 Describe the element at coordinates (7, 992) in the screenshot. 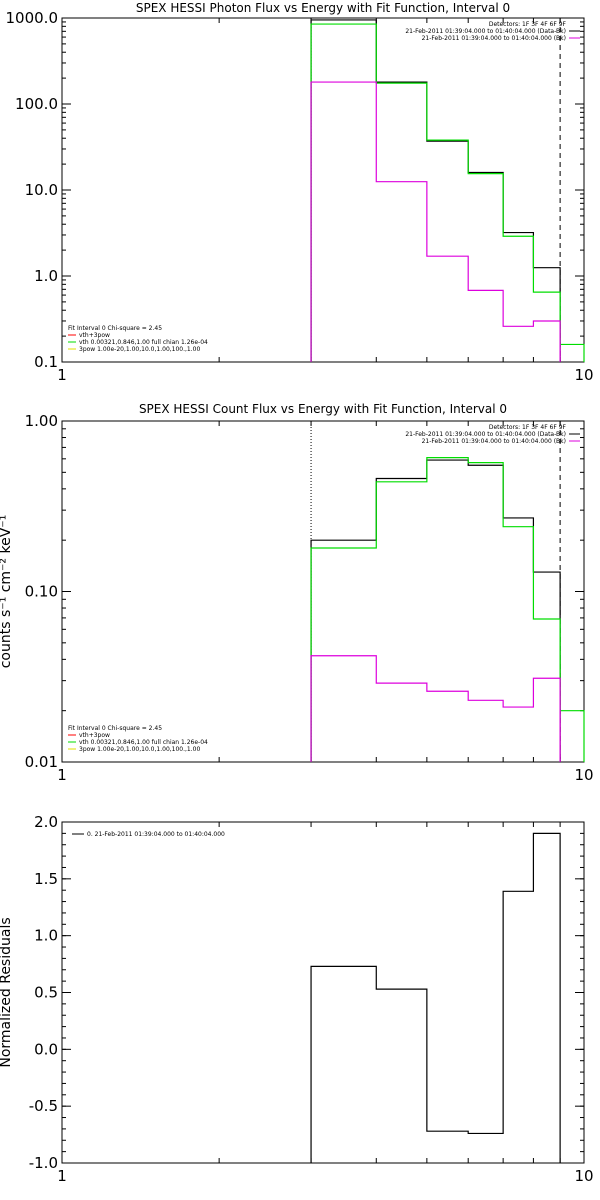

I see `y-axis-label: Normalized Residuals` at that location.